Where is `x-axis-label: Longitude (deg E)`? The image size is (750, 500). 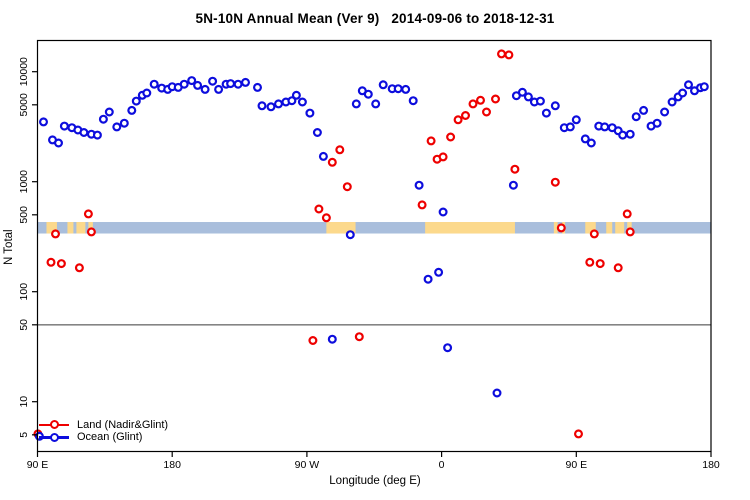 x-axis-label: Longitude (deg E) is located at coordinates (375, 481).